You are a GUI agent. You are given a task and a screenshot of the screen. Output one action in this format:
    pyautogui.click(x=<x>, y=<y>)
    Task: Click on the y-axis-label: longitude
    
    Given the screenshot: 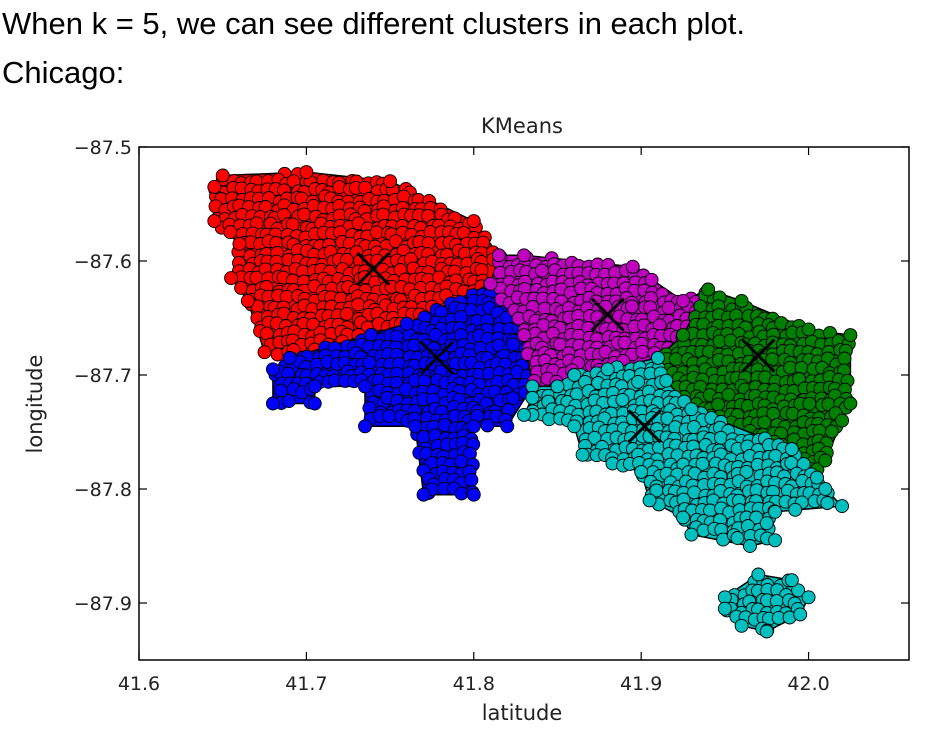 What is the action you would take?
    pyautogui.click(x=35, y=404)
    